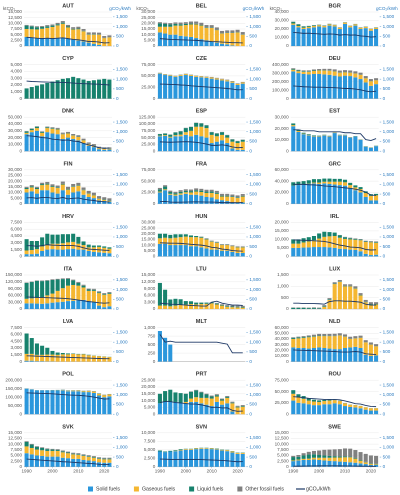 The height and width of the screenshot is (495, 400). What do you see at coordinates (255, 26) in the screenshot?
I see `y2-tick-label: 1,000` at bounding box center [255, 26].